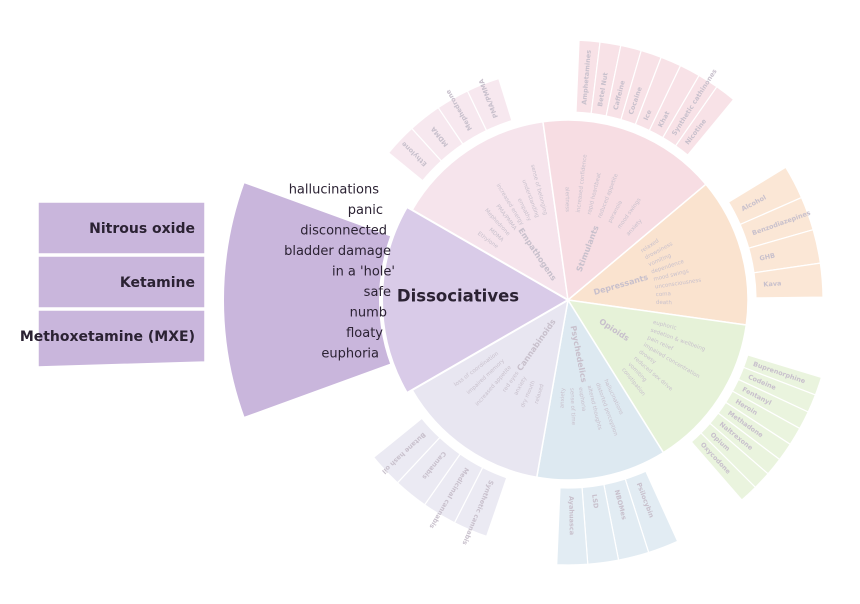 This screenshot has height=604, width=860. What do you see at coordinates (664, 303) in the screenshot?
I see `effect-label: death` at bounding box center [664, 303].